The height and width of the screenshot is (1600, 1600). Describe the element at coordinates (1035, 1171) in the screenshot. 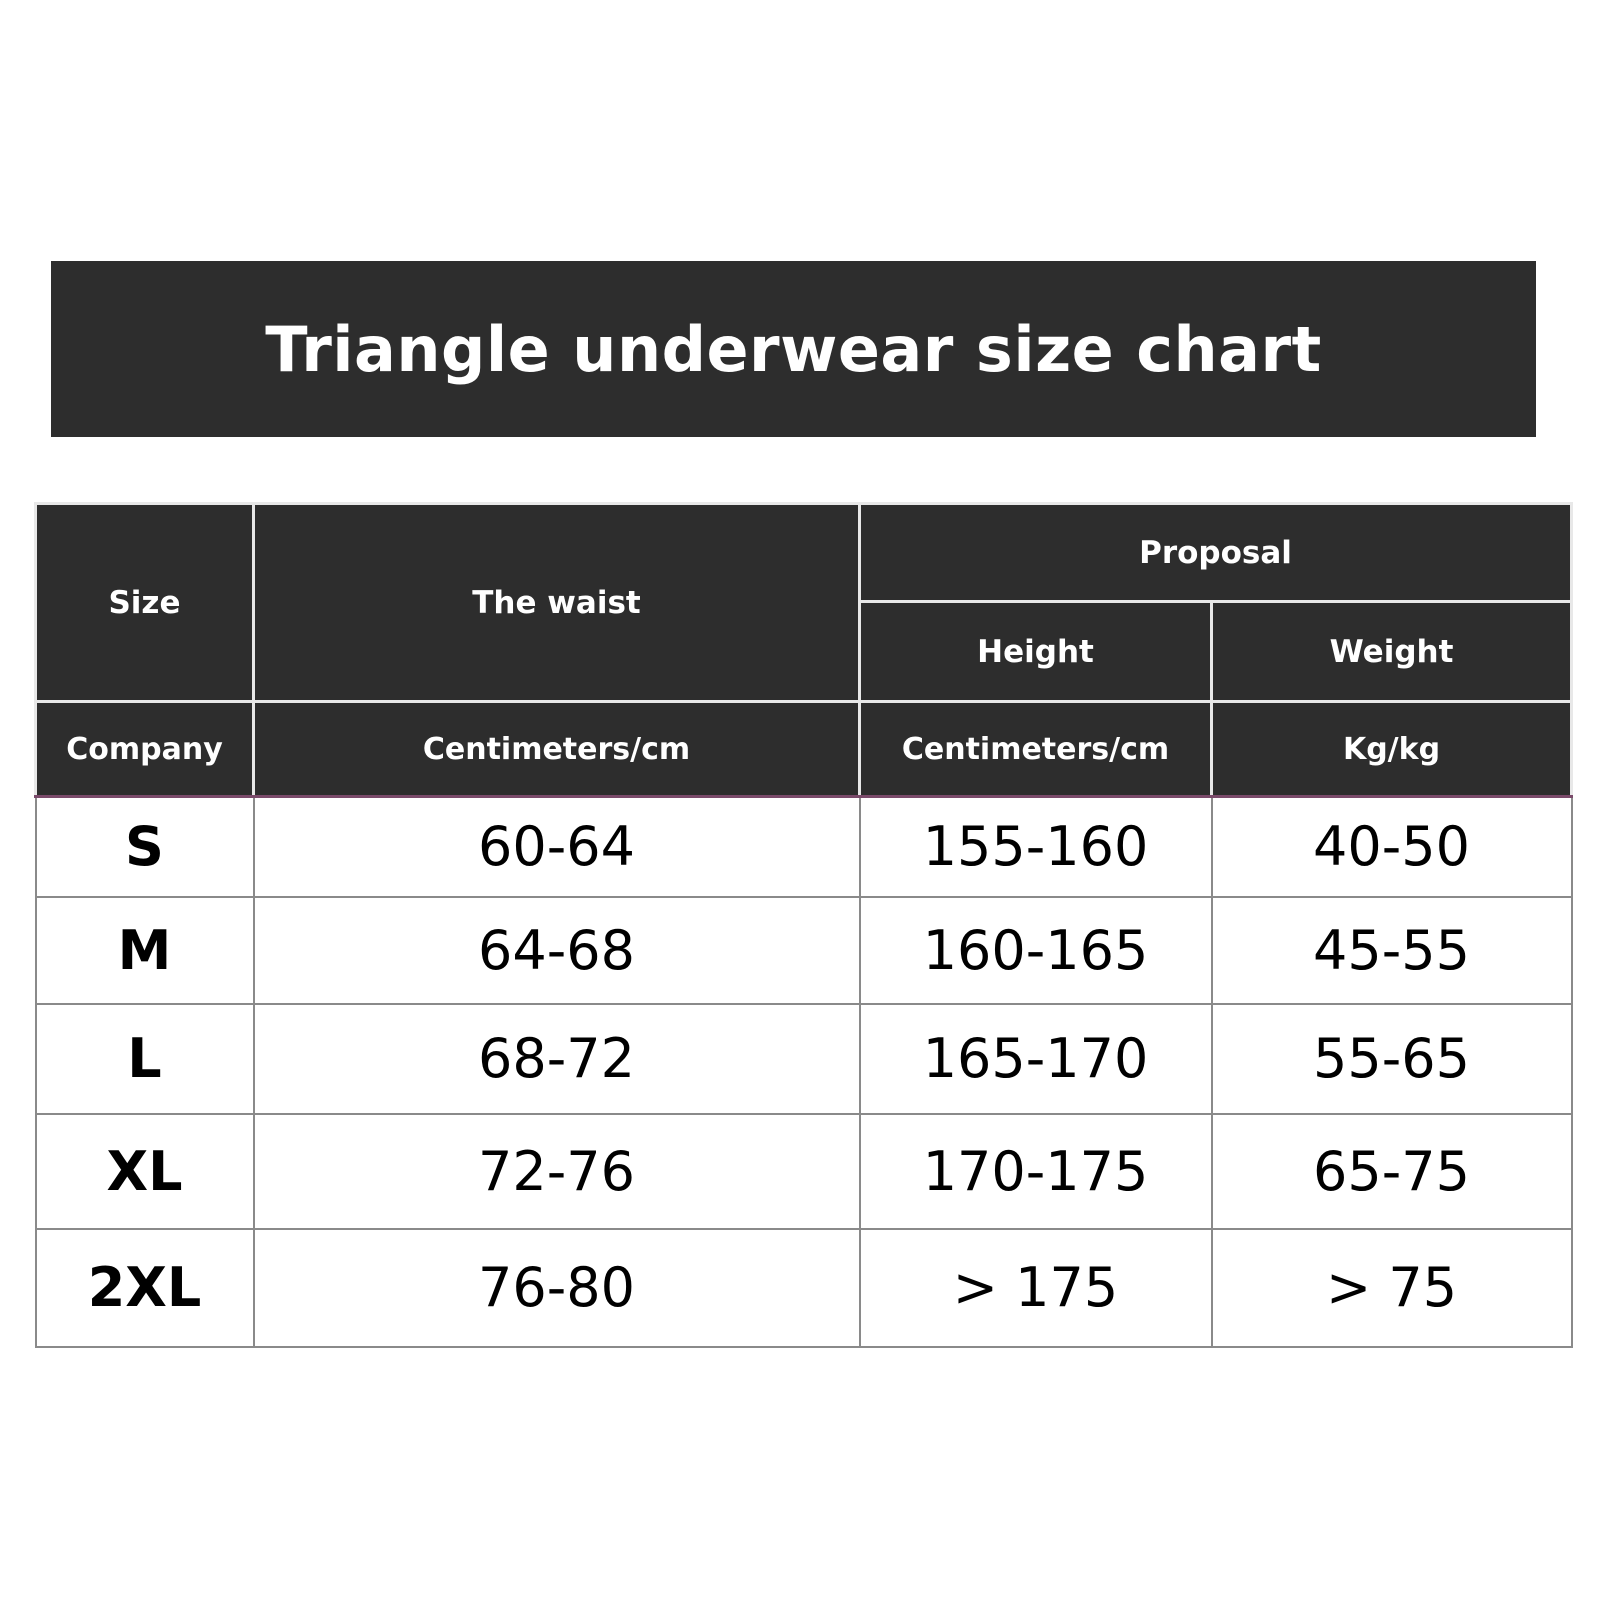

I see `cell-height: 170-175` at that location.